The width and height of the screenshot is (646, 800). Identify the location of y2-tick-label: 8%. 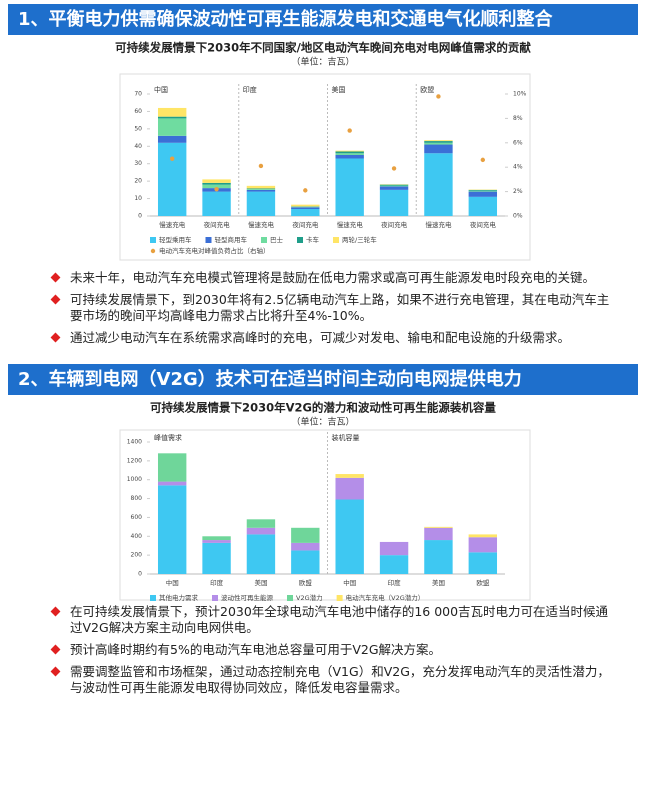
(518, 118).